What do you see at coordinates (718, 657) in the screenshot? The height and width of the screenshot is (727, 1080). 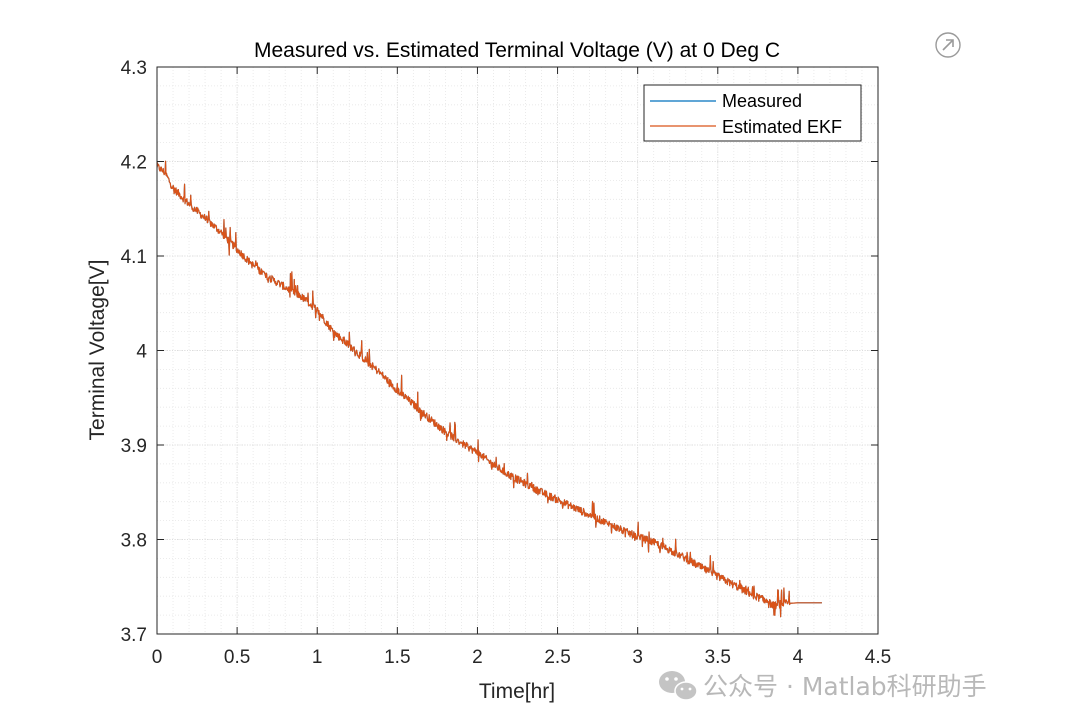 I see `x-tick-label: 3.5` at bounding box center [718, 657].